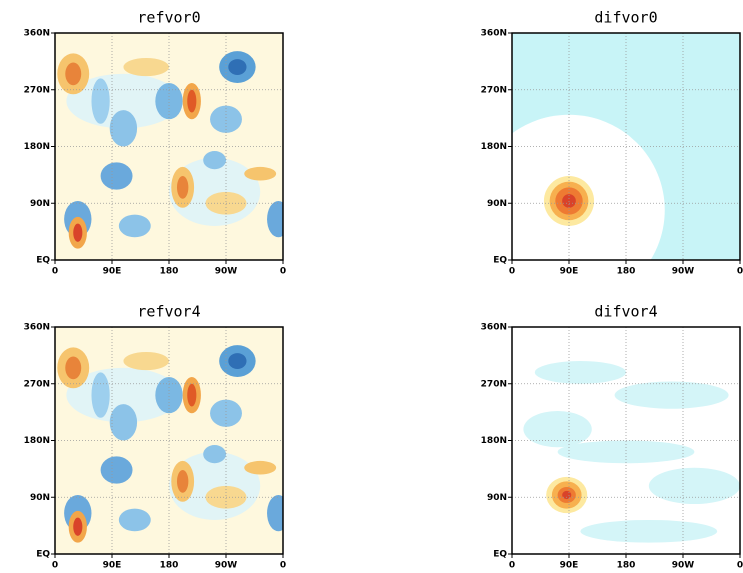  What do you see at coordinates (625, 18) in the screenshot?
I see `chart-title: difvor0` at bounding box center [625, 18].